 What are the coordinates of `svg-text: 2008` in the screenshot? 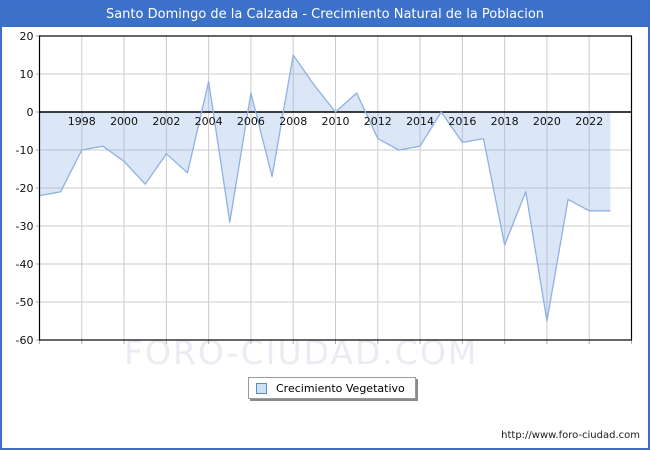 It's located at (293, 121).